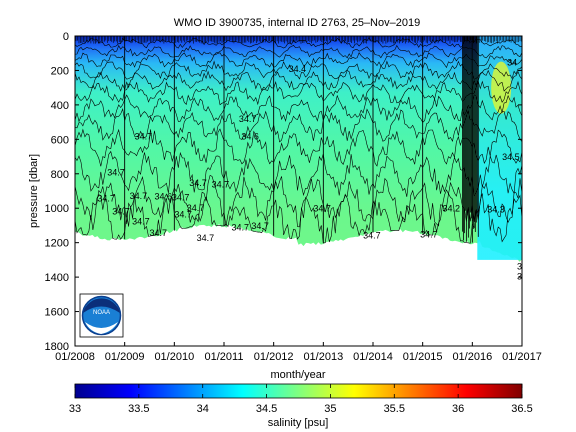 The width and height of the screenshot is (576, 432). I want to click on y-tick-label: 600, so click(60, 140).